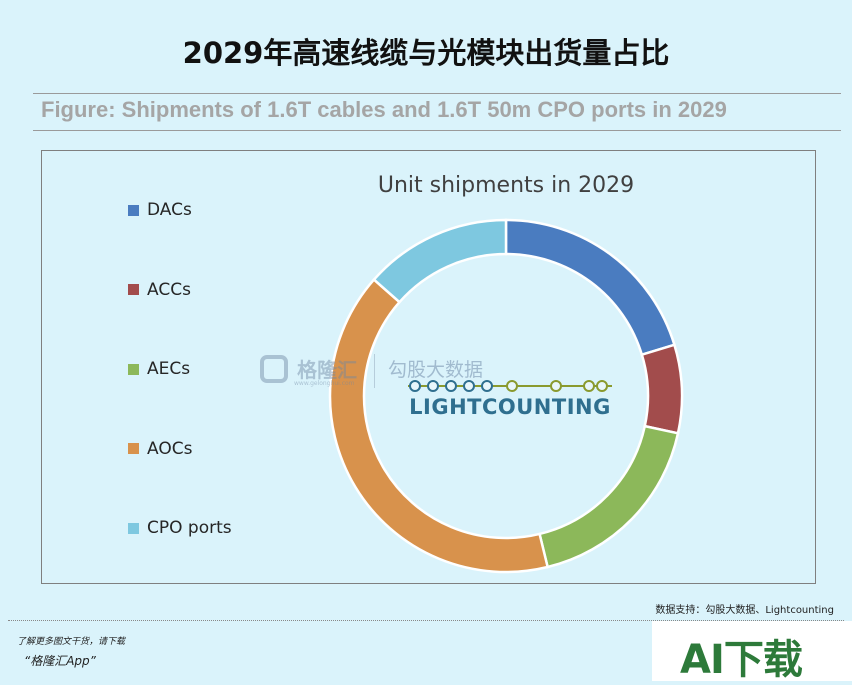 The width and height of the screenshot is (852, 685). I want to click on legend-item: CPO ports, so click(180, 528).